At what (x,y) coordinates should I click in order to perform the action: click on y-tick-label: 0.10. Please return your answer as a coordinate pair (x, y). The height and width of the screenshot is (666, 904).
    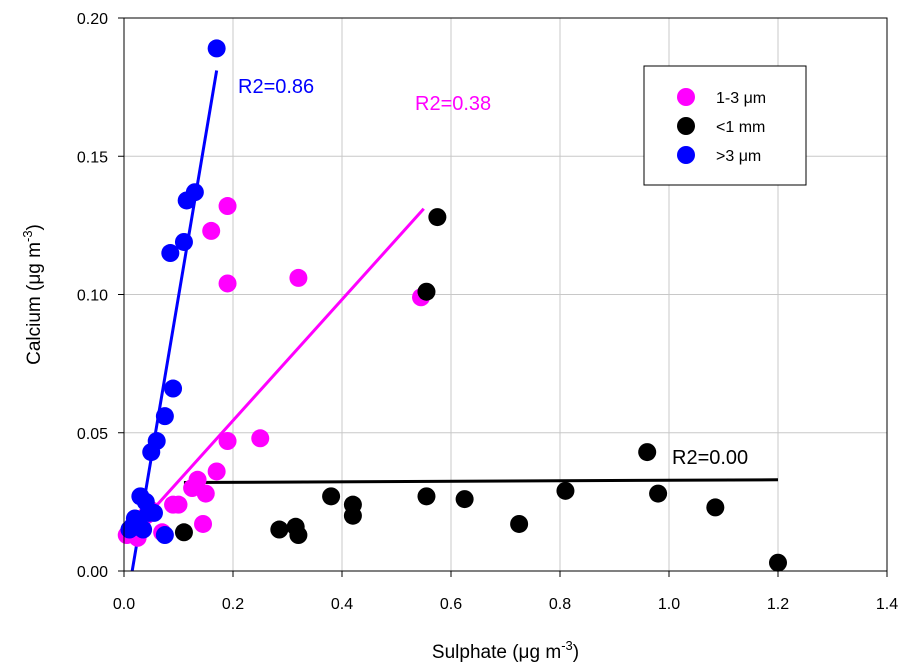
    Looking at the image, I should click on (92, 296).